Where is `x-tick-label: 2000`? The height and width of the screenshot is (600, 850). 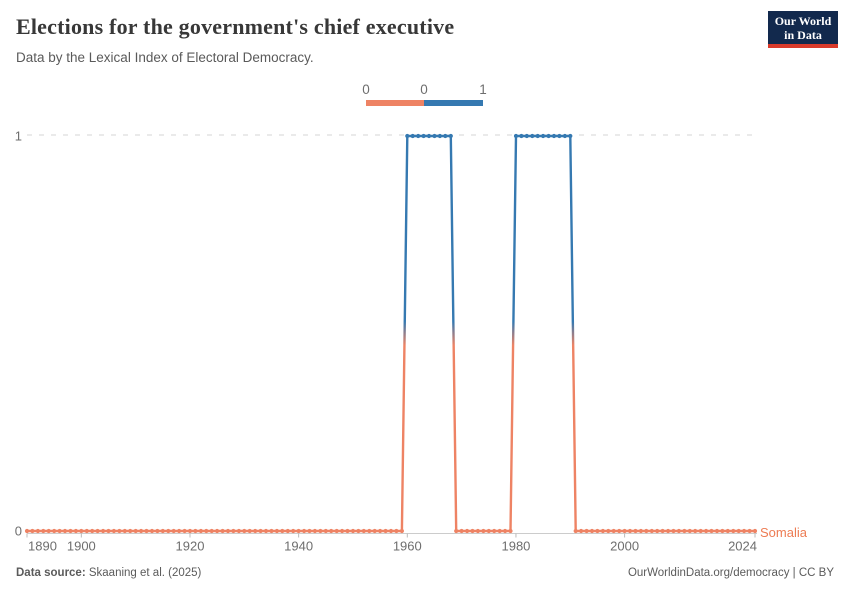 x-tick-label: 2000 is located at coordinates (624, 546).